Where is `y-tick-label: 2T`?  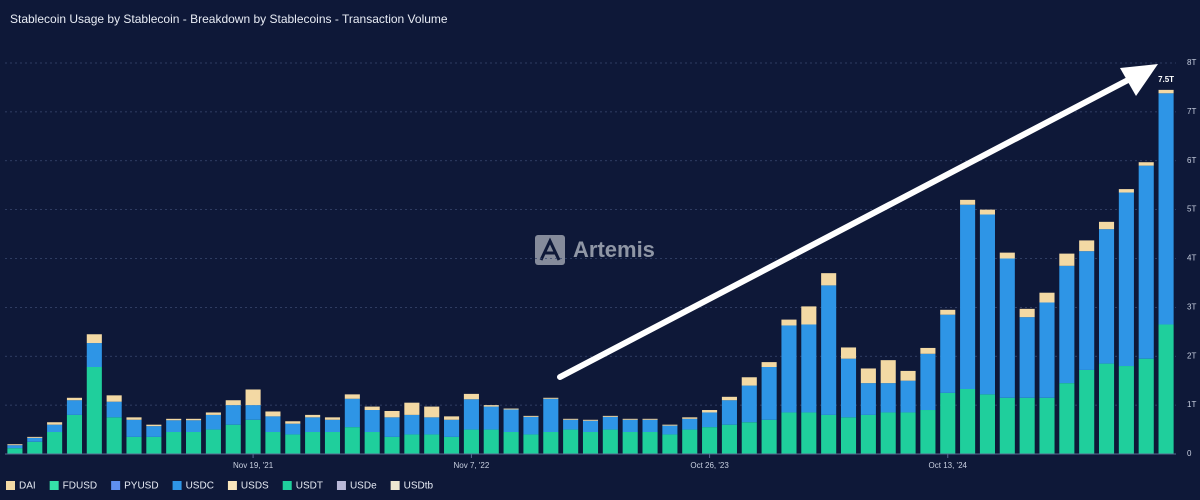 y-tick-label: 2T is located at coordinates (1191, 355).